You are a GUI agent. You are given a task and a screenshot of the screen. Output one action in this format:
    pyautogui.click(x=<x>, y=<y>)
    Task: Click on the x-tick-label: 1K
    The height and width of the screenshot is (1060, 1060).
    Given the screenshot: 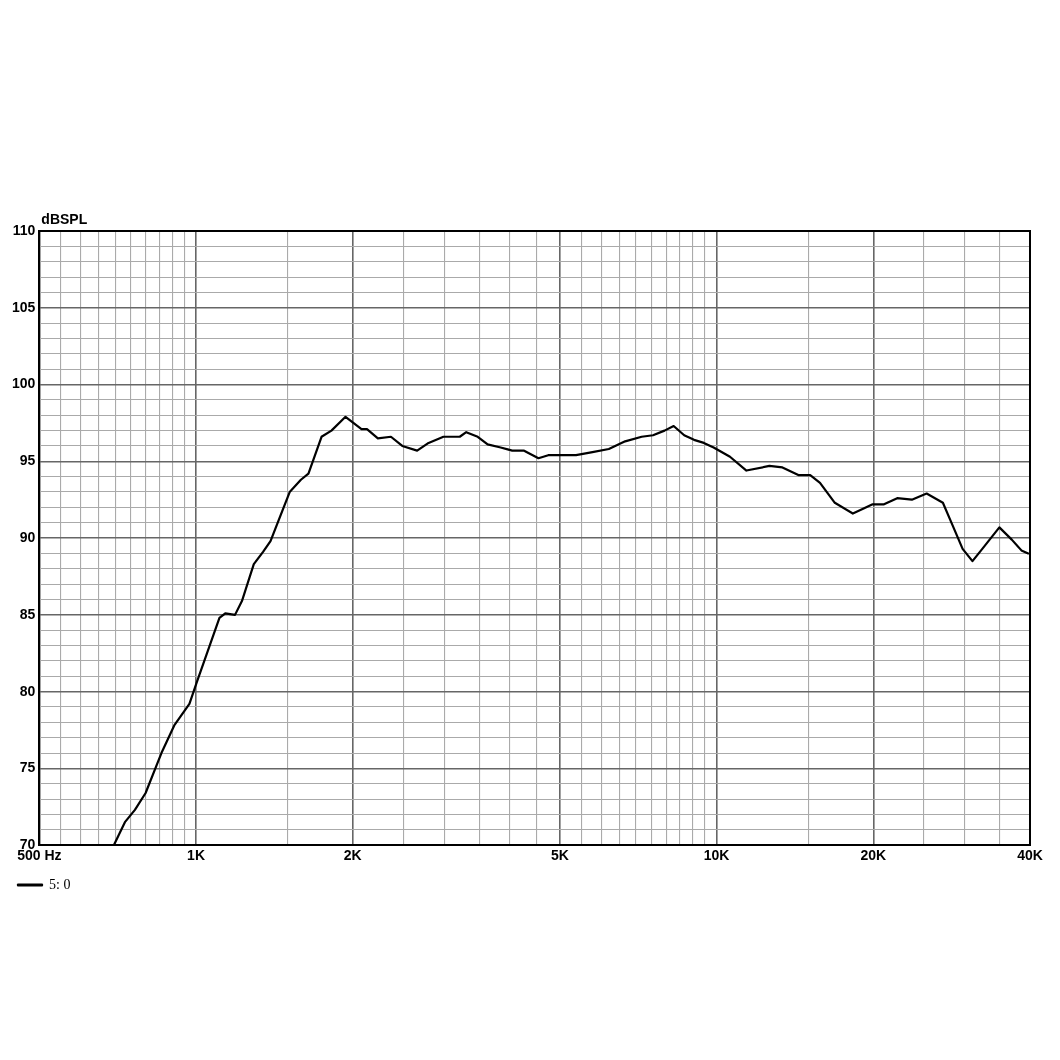 What is the action you would take?
    pyautogui.click(x=196, y=855)
    